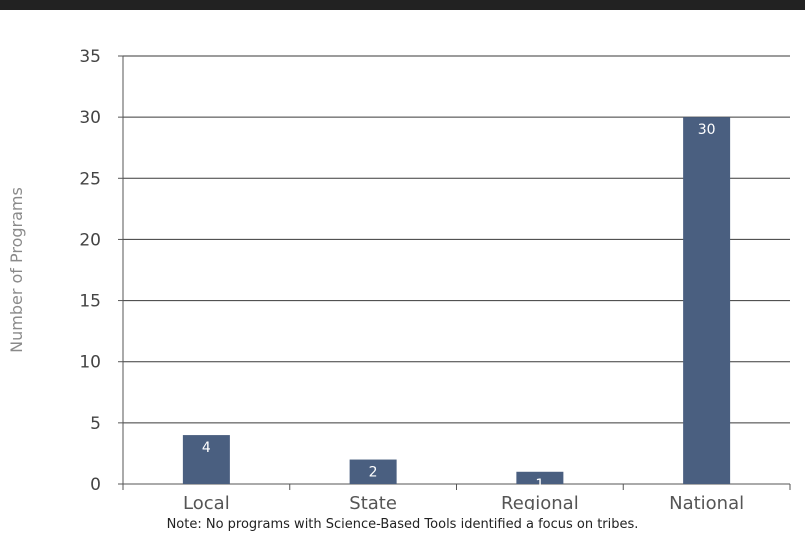  I want to click on bar-value-label: 1, so click(539, 485).